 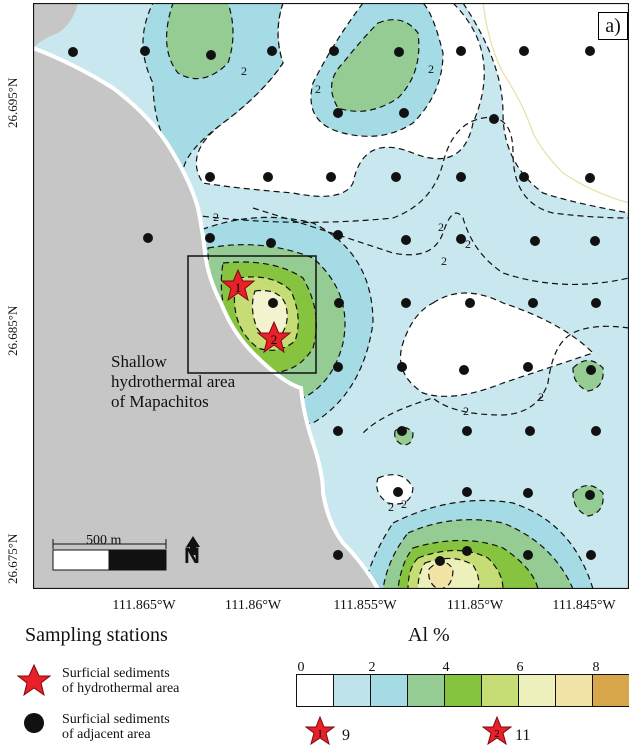 What do you see at coordinates (613, 26) in the screenshot?
I see `panel-label: a)` at bounding box center [613, 26].